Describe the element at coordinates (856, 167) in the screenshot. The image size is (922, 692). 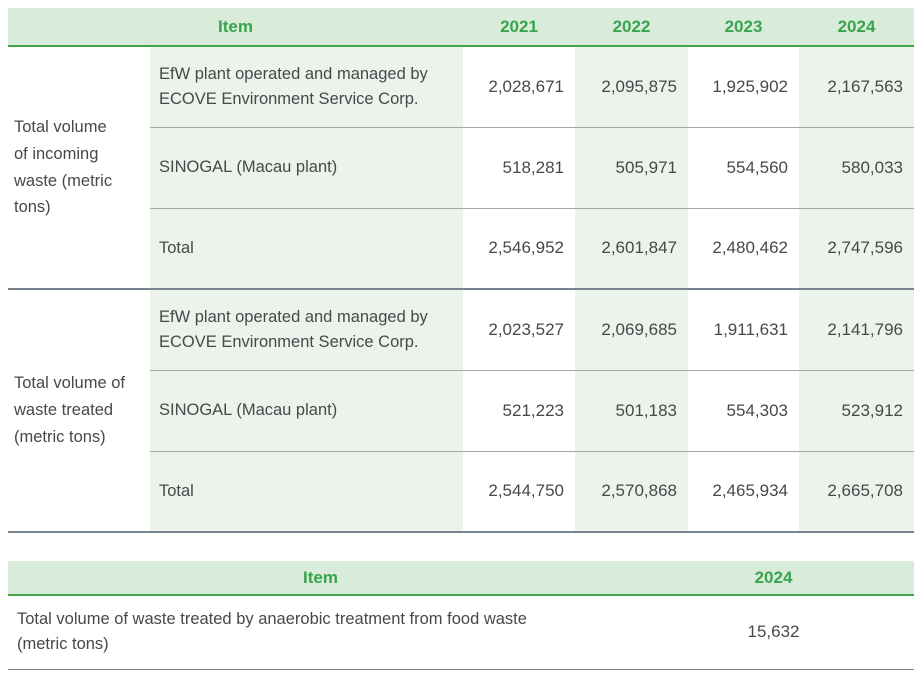
I see `value-cell-2024: 580,033` at that location.